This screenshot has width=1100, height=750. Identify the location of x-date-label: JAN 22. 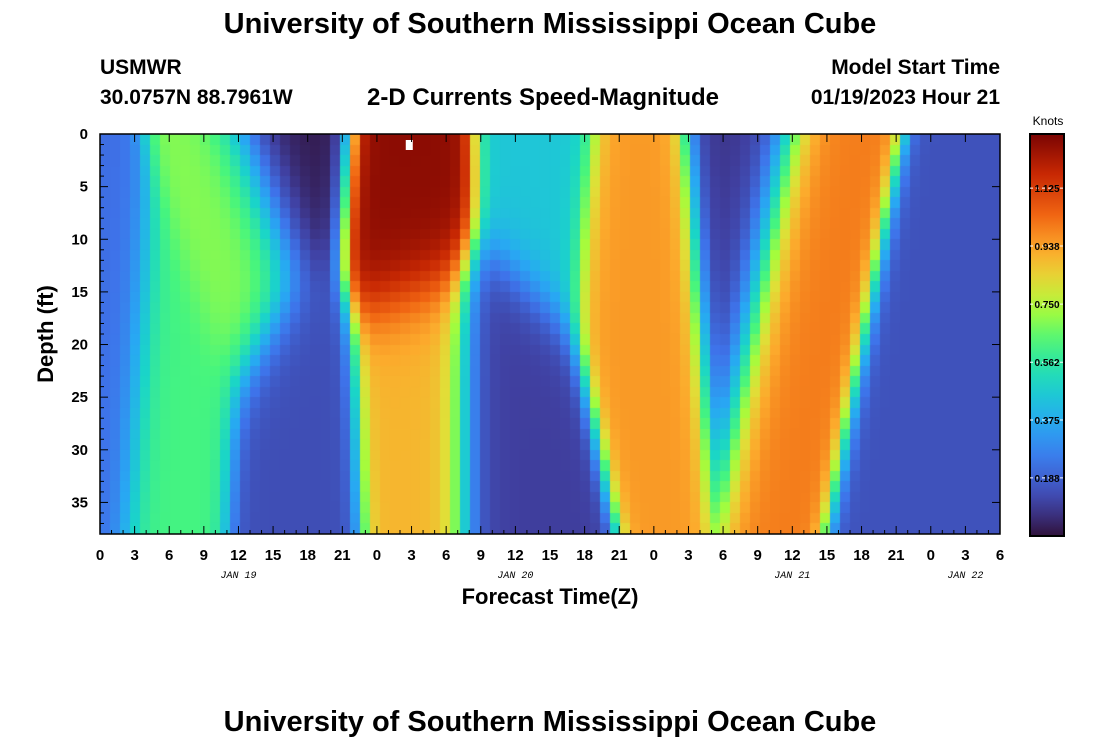
(965, 576).